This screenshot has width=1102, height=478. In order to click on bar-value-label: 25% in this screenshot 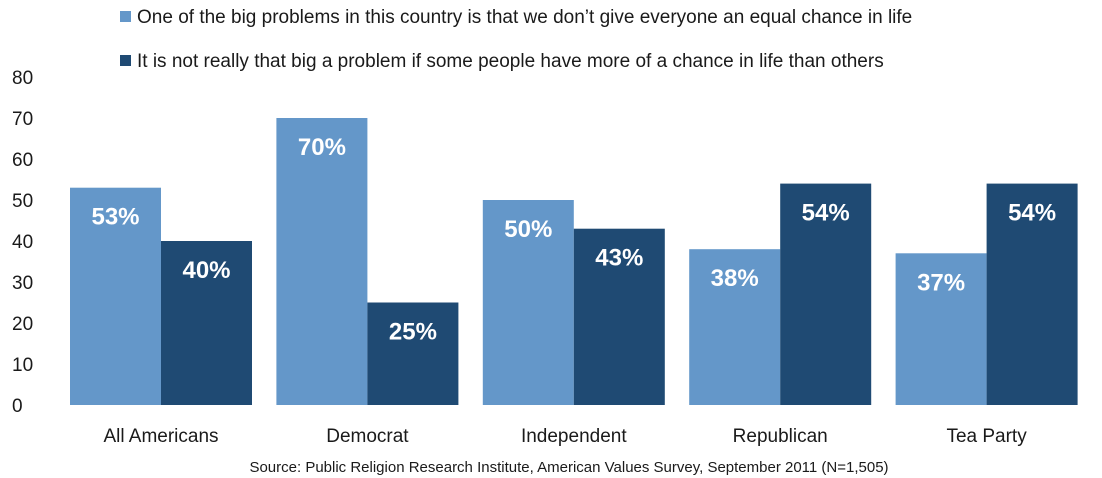, I will do `click(413, 332)`.